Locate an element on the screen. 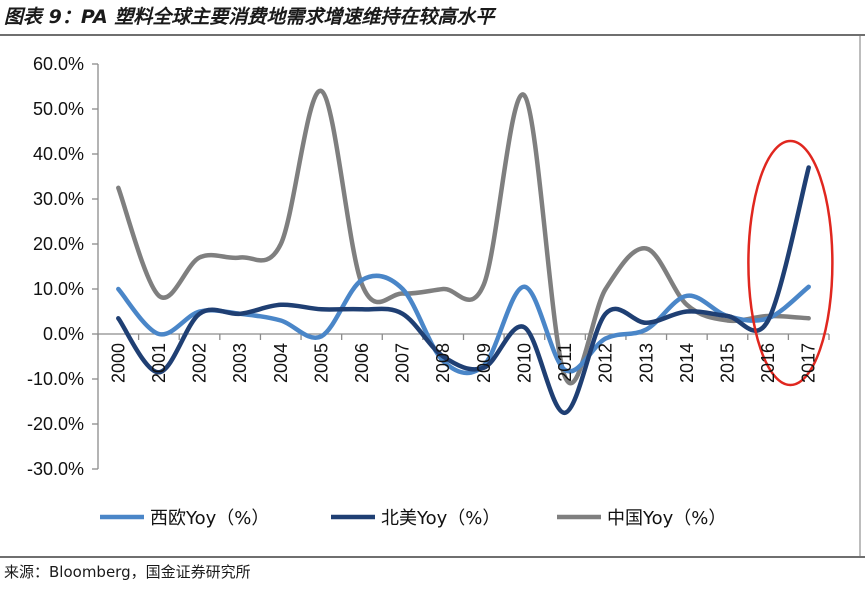 This screenshot has width=865, height=589. highlight-ellipse is located at coordinates (790, 263).